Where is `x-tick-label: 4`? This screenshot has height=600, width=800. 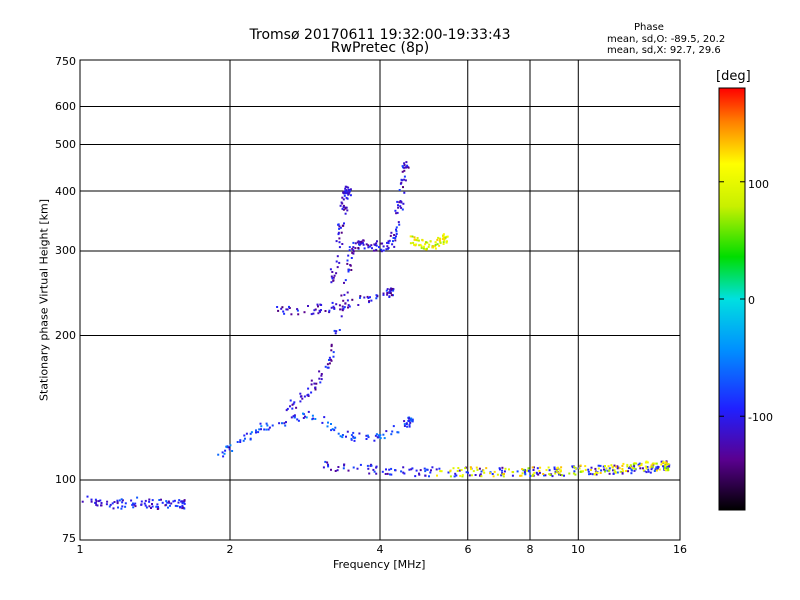
x-tick-label: 4 is located at coordinates (380, 549).